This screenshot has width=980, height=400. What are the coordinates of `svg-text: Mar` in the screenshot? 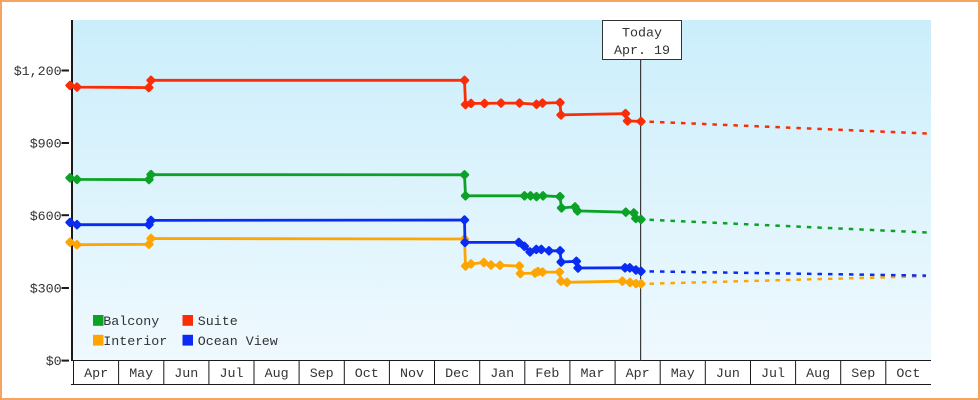 It's located at (593, 374).